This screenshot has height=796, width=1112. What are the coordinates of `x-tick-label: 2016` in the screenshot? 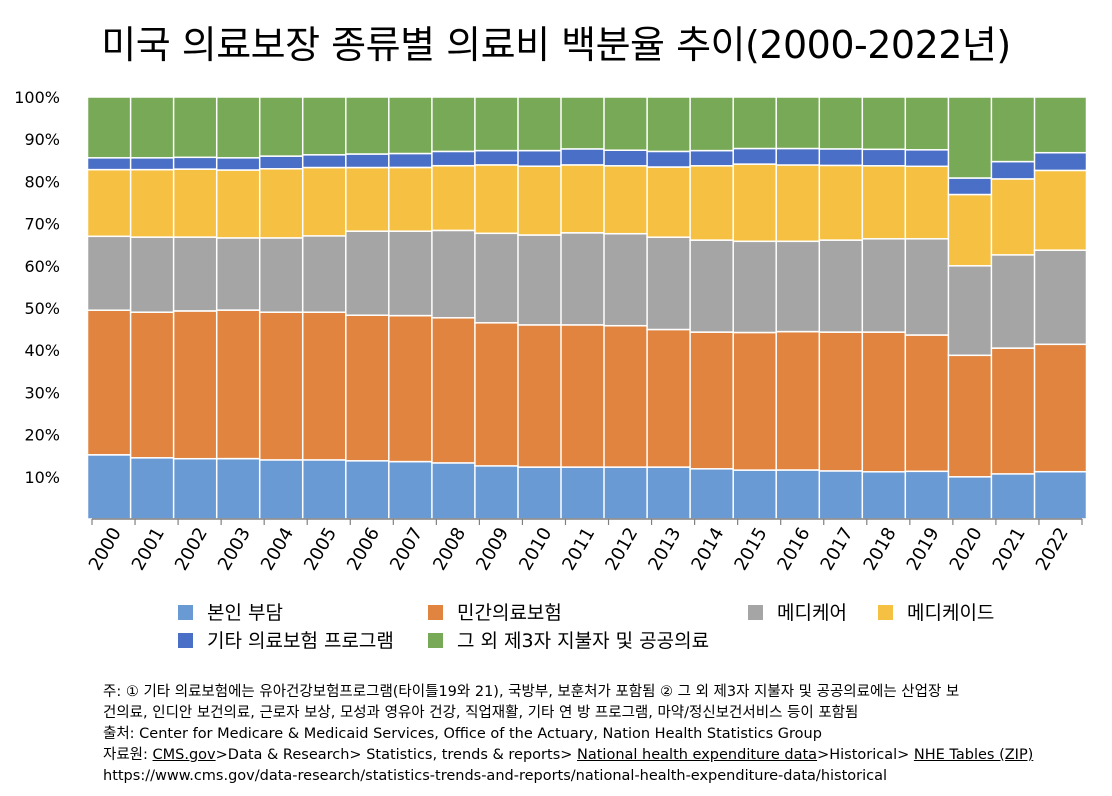 It's located at (793, 549).